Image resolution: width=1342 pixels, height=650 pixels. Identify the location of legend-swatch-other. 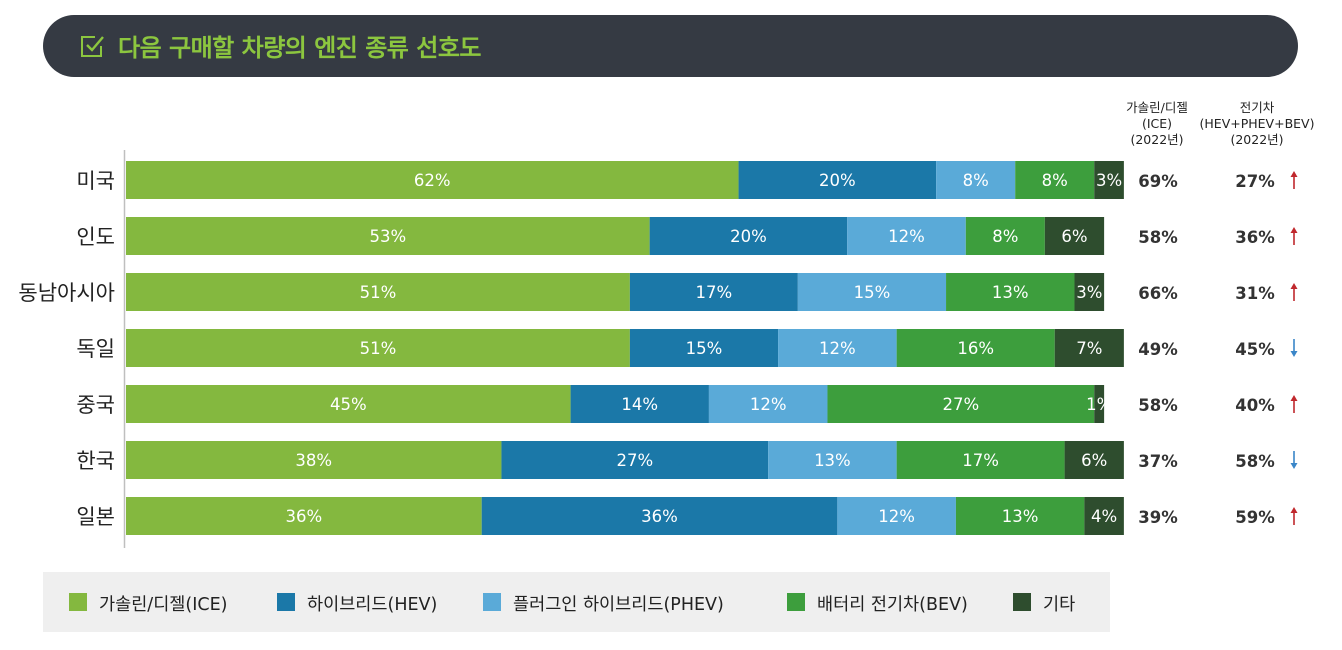
(1022, 602).